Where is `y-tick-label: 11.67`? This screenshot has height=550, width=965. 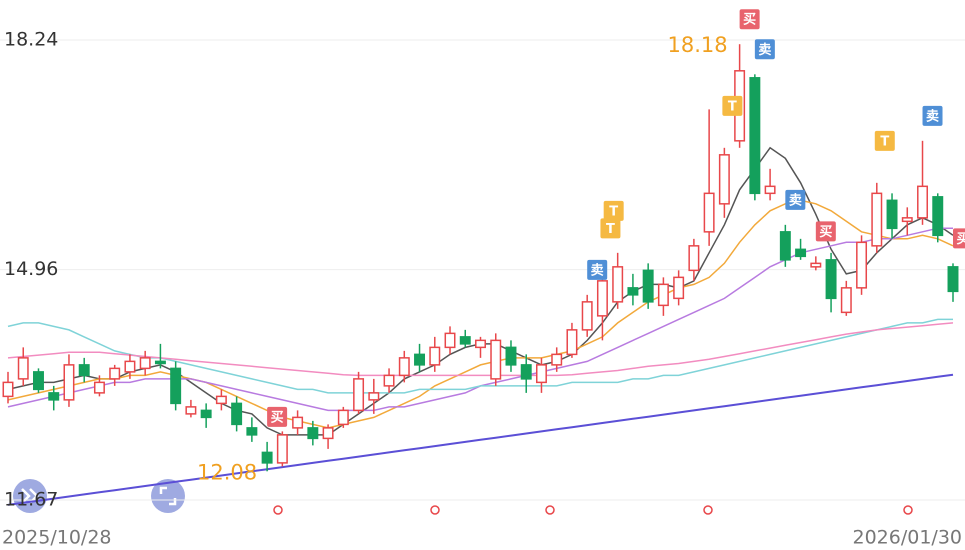 y-tick-label: 11.67 is located at coordinates (31, 500).